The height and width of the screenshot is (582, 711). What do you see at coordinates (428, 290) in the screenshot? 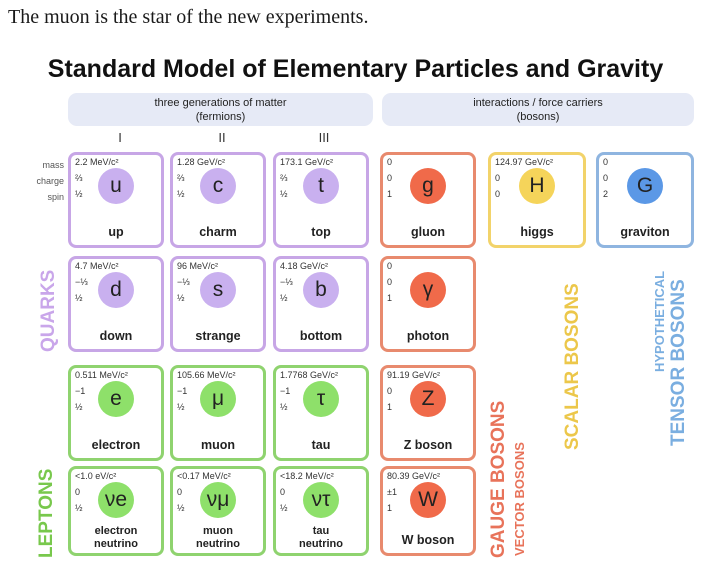
I see `particle-symbol: γ` at bounding box center [428, 290].